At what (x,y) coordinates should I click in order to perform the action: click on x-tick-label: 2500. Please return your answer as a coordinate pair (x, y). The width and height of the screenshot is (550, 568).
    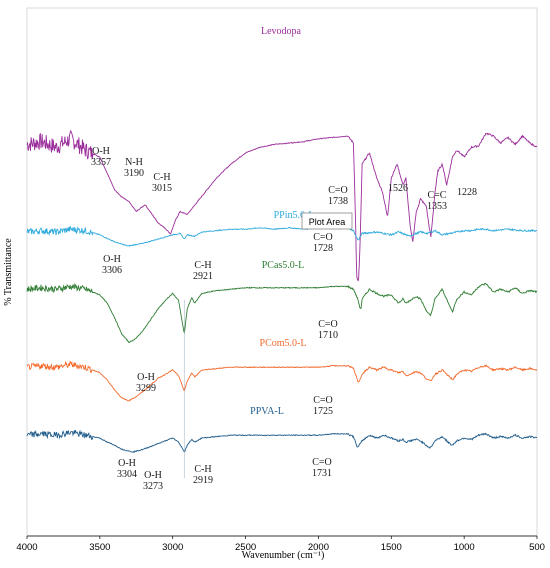
    Looking at the image, I should click on (245, 547).